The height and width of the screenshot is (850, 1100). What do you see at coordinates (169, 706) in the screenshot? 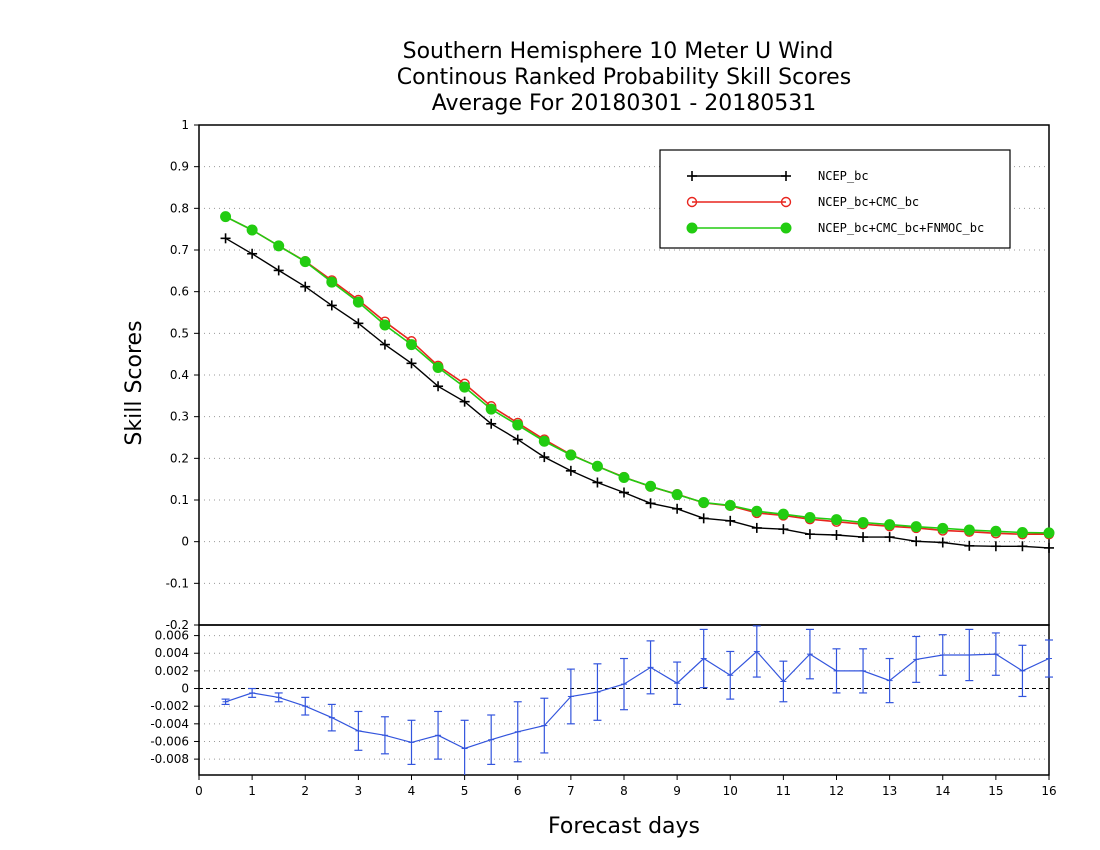
I see `y-tick-label-diff: -0.002` at bounding box center [169, 706].